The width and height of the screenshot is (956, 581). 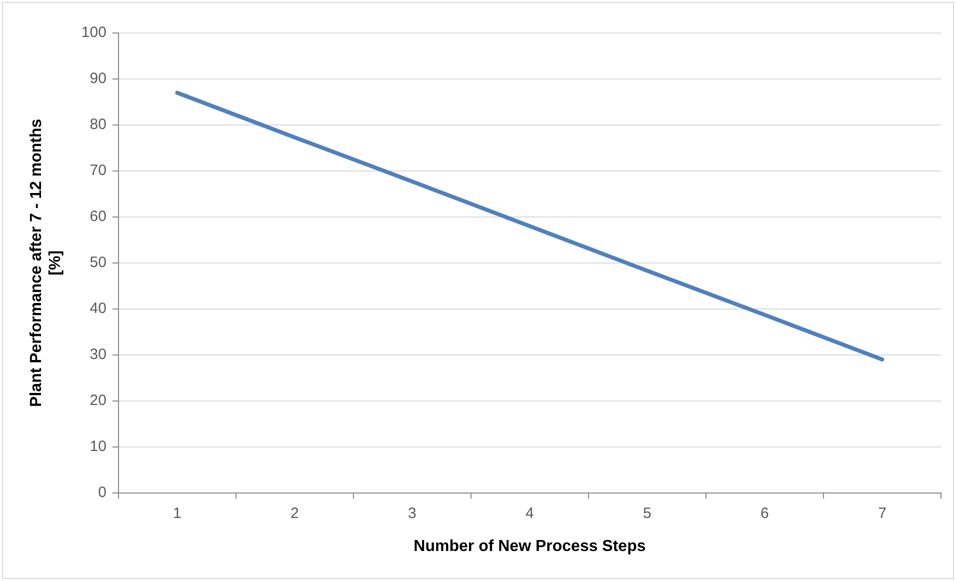 I want to click on y-tick-label: 50, so click(x=98, y=263).